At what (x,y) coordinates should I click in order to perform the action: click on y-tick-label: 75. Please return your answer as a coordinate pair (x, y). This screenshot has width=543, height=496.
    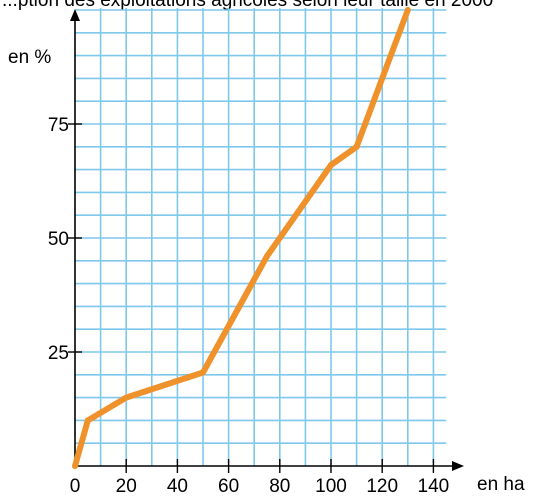
    Looking at the image, I should click on (58, 125).